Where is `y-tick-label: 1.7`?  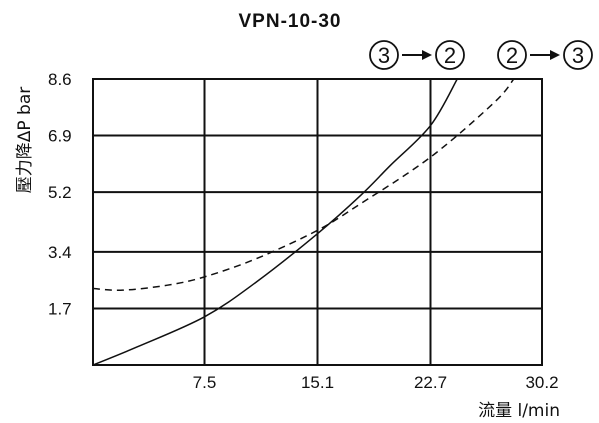 y-tick-label: 1.7 is located at coordinates (60, 308).